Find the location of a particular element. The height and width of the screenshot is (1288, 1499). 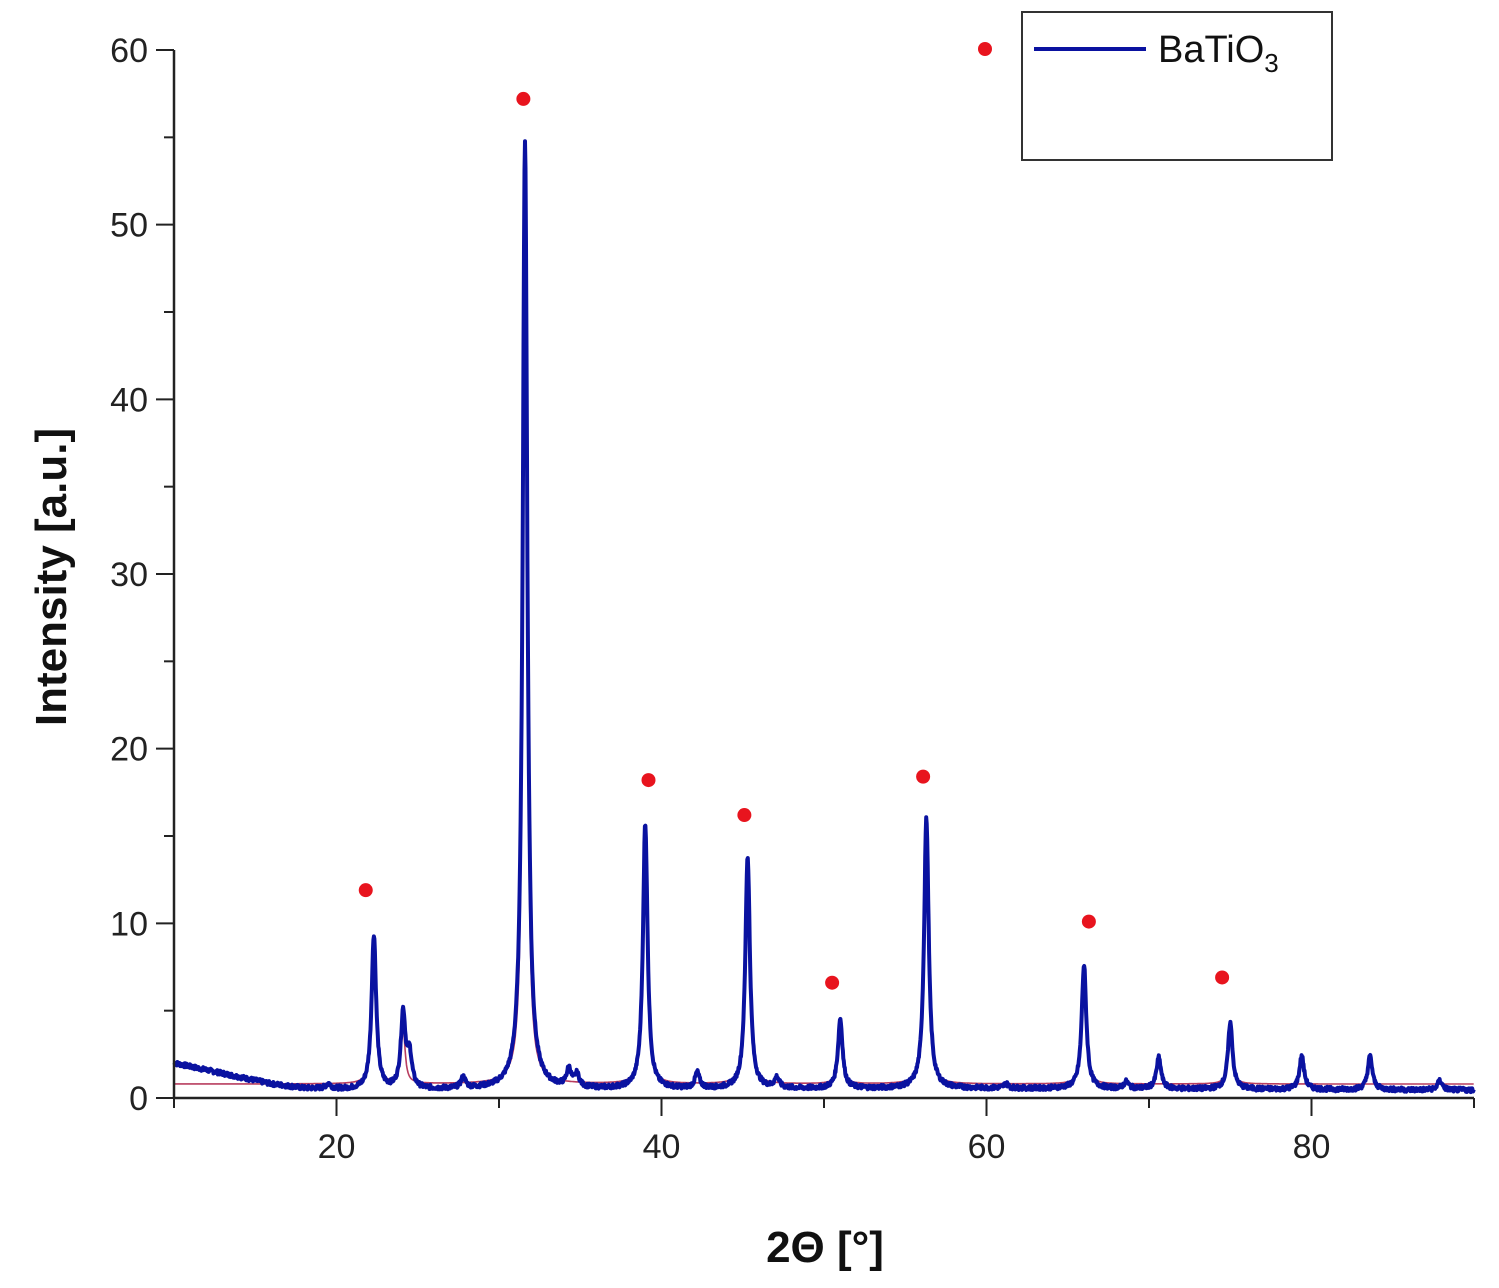

y-tick-label: 0 is located at coordinates (138, 1099).